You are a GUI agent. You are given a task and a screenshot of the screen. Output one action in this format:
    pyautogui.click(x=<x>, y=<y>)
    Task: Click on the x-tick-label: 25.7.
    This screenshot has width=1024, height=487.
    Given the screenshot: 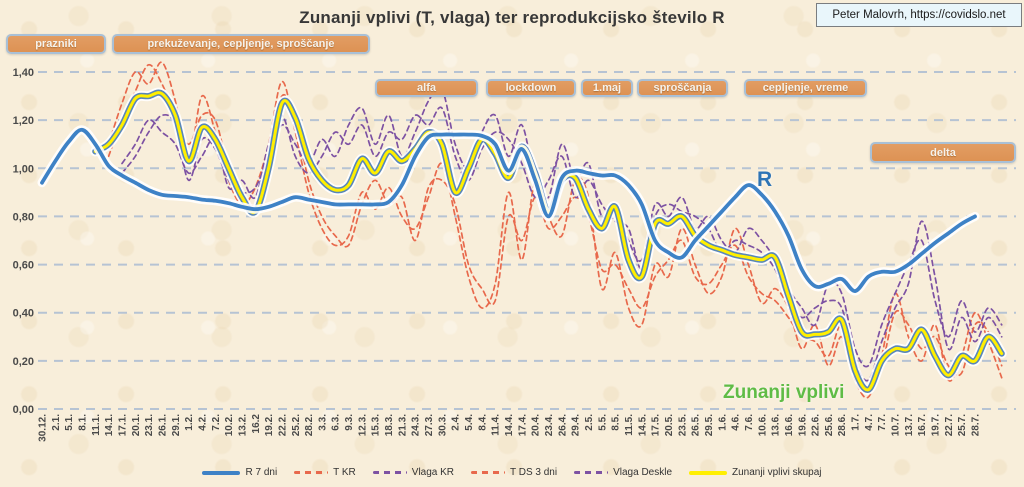 What is the action you would take?
    pyautogui.click(x=962, y=425)
    